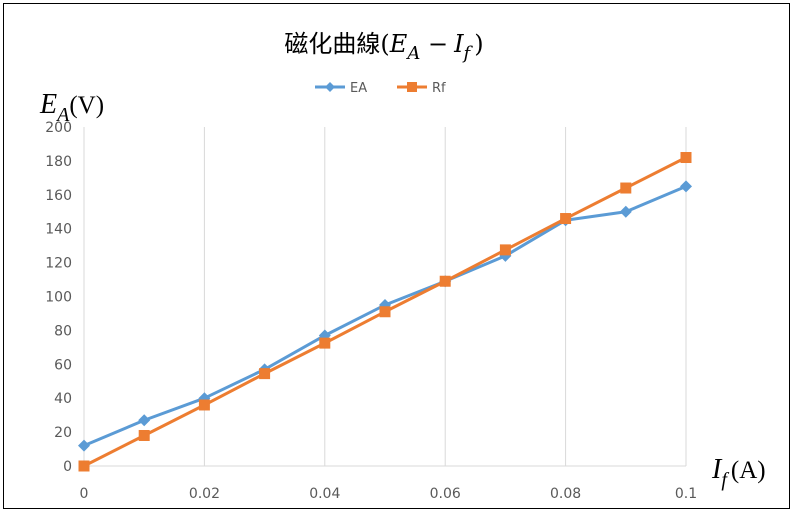  What do you see at coordinates (725, 480) in the screenshot?
I see `xlabel-sub: f` at bounding box center [725, 480].